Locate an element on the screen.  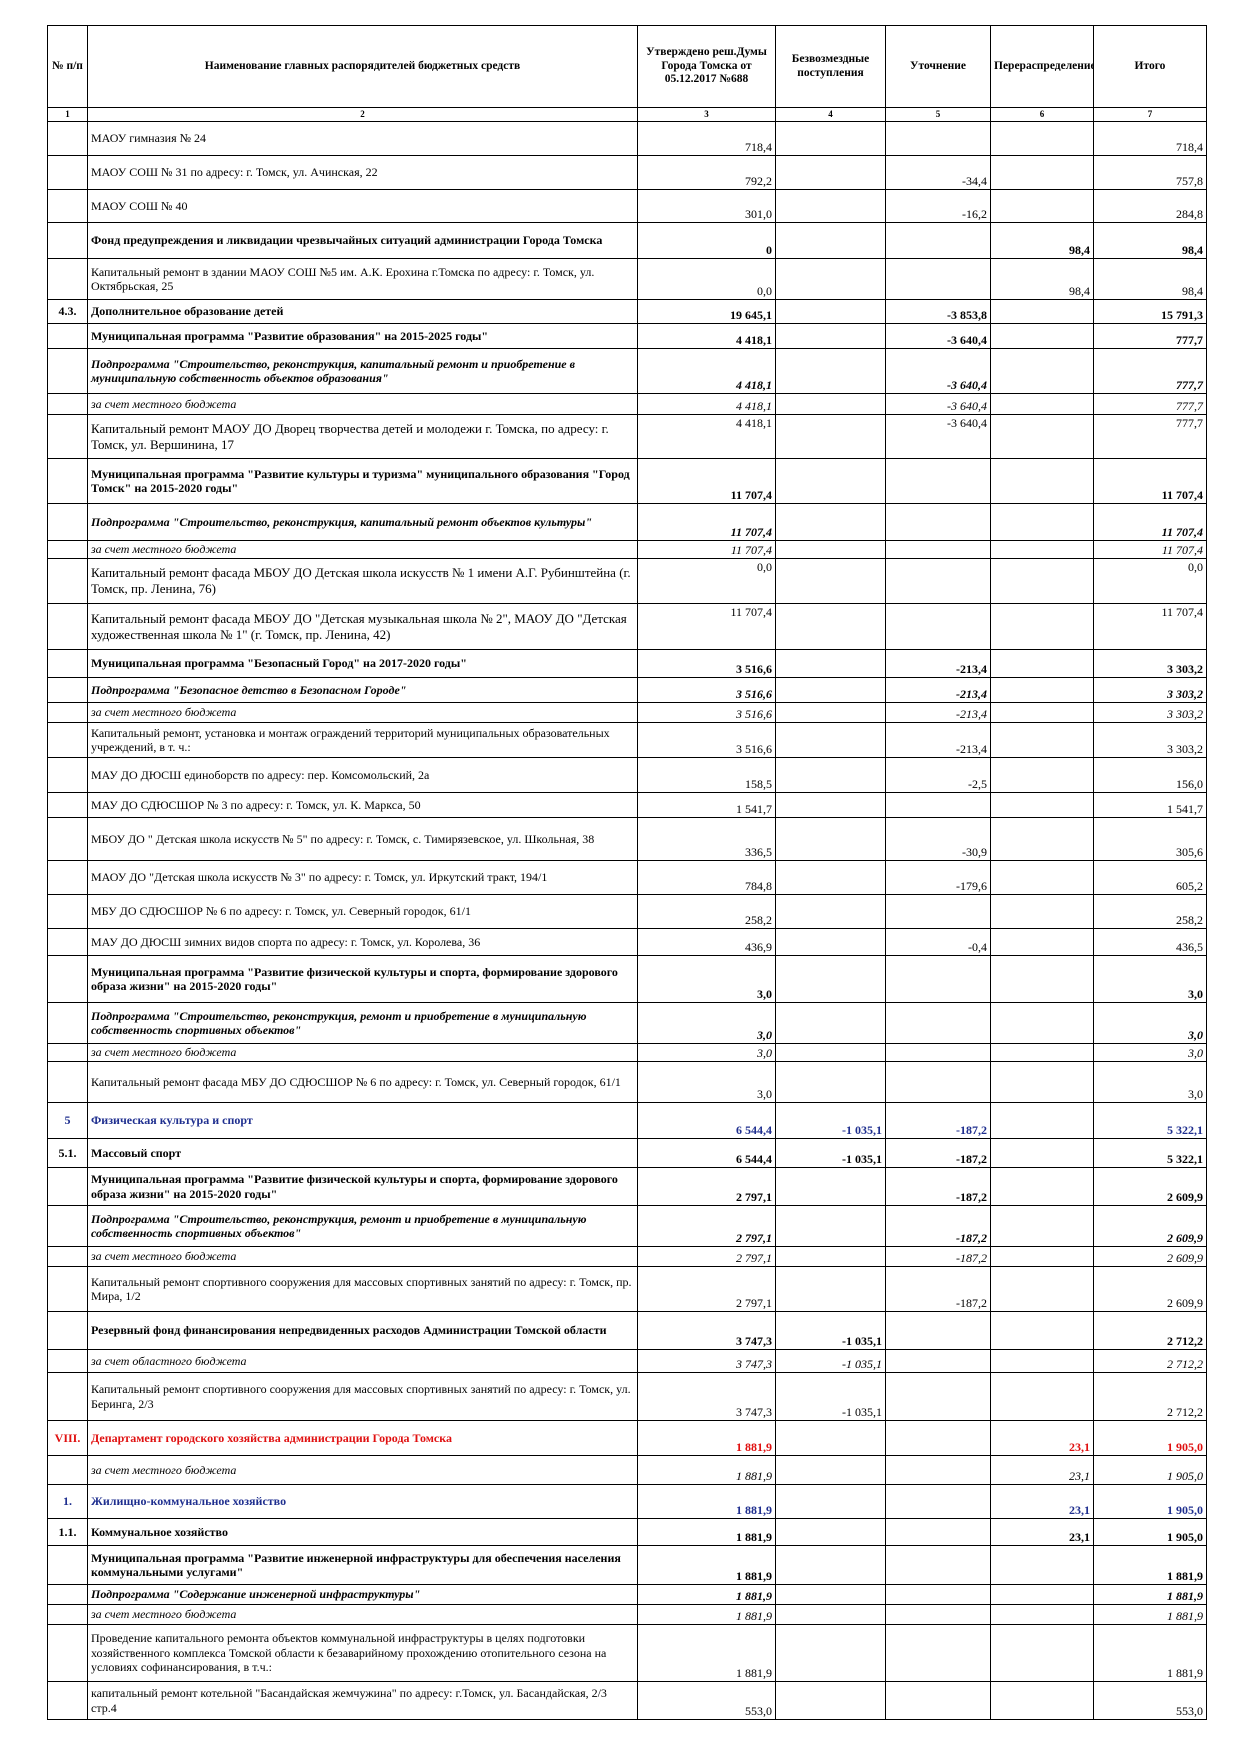
header-cell: № п/п is located at coordinates (67, 66).